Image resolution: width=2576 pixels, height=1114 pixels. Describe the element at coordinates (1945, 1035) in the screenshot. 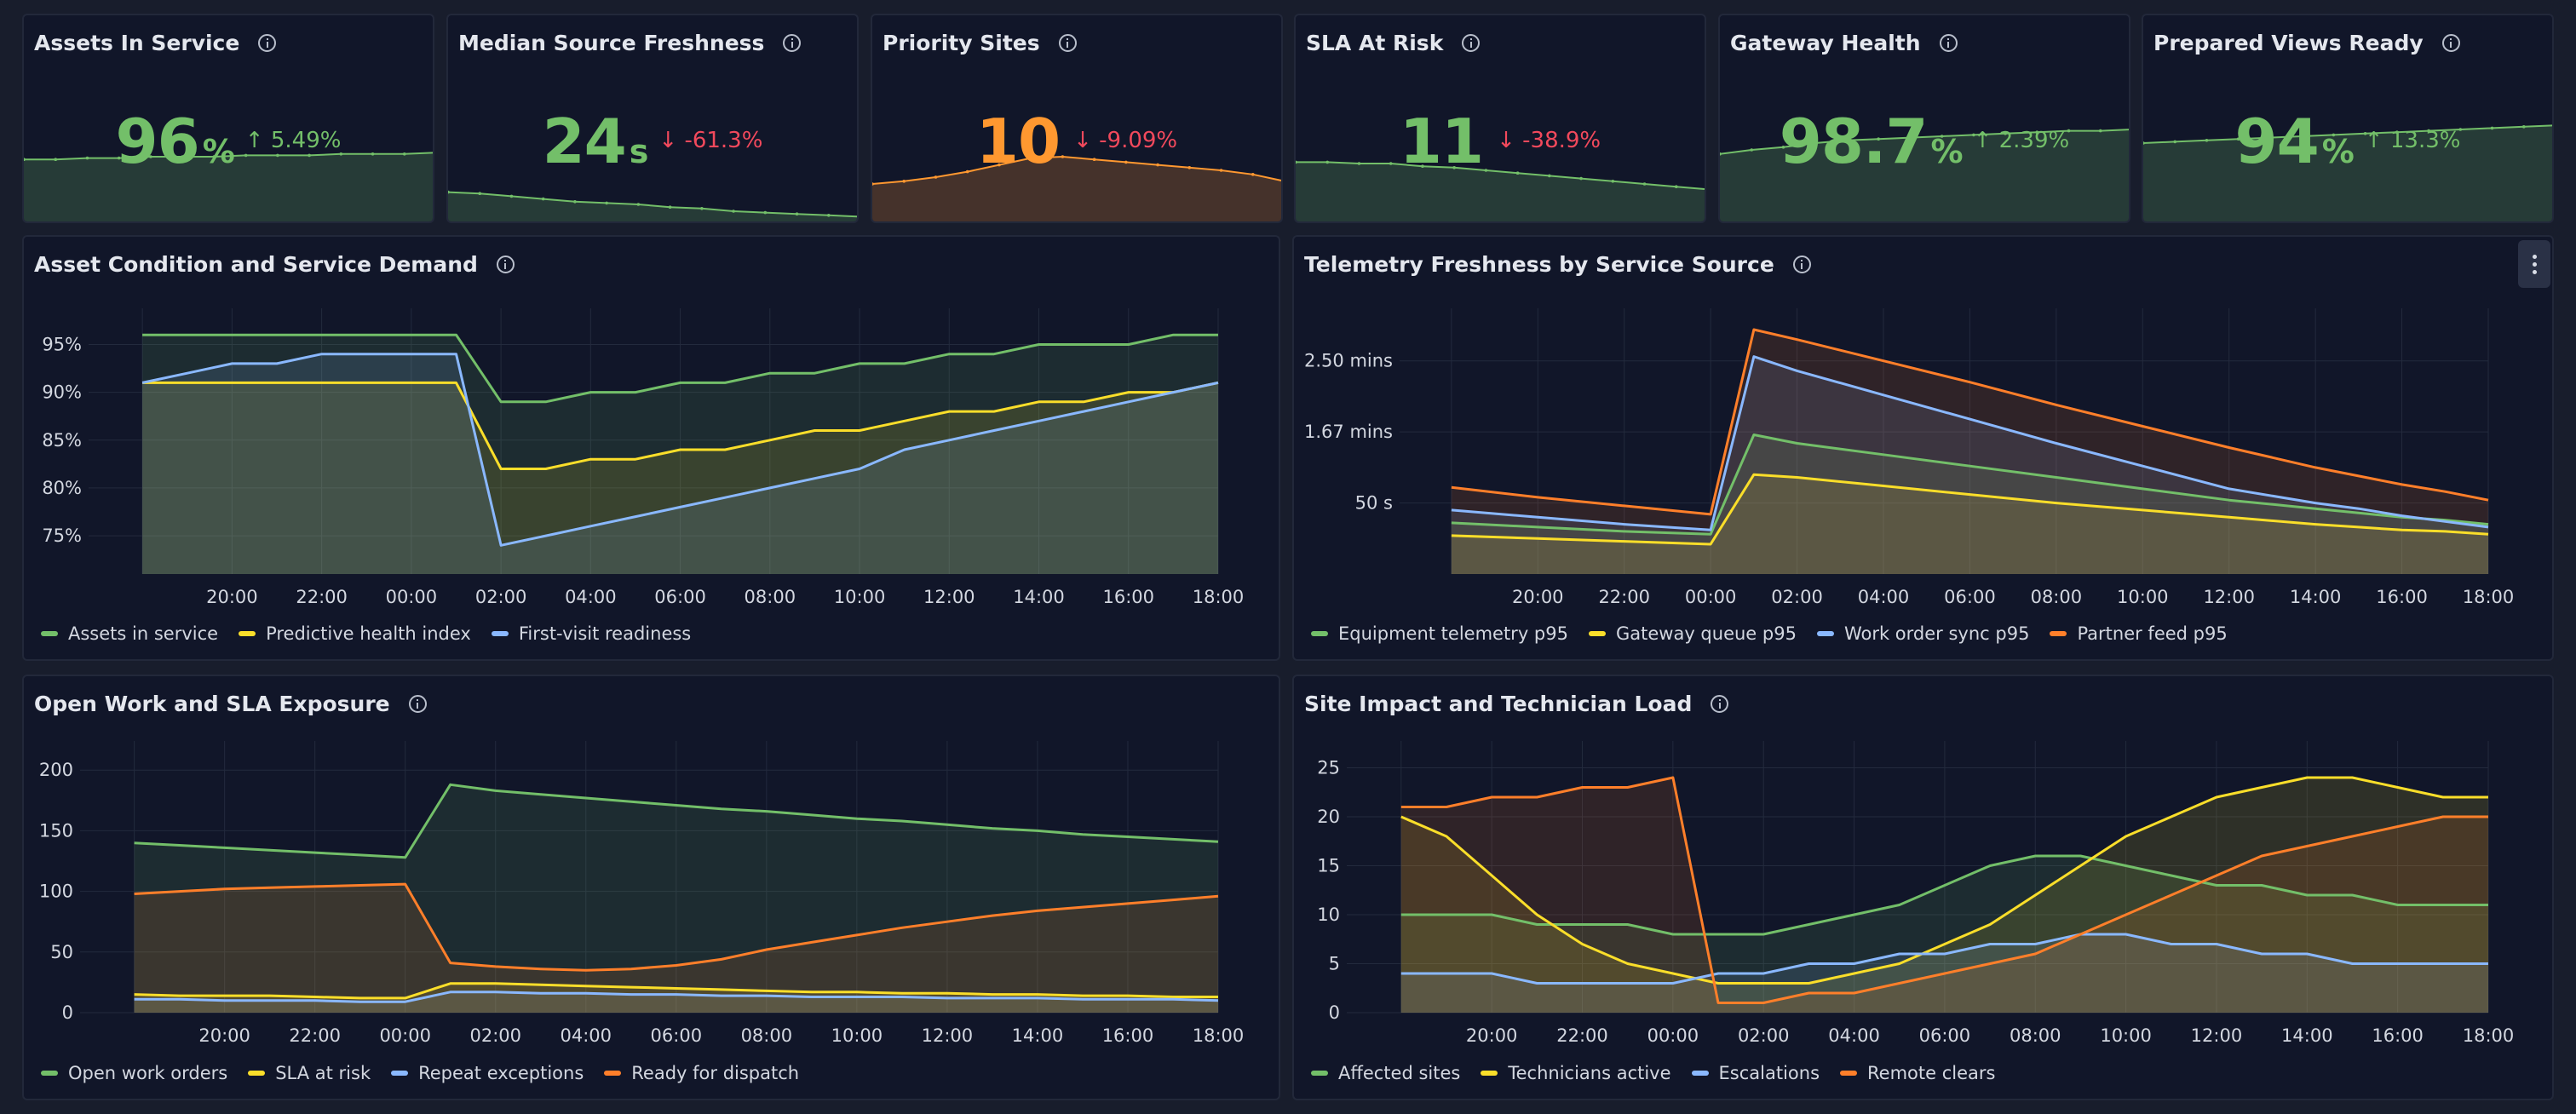

I see `x-tick-label: 06:00` at that location.